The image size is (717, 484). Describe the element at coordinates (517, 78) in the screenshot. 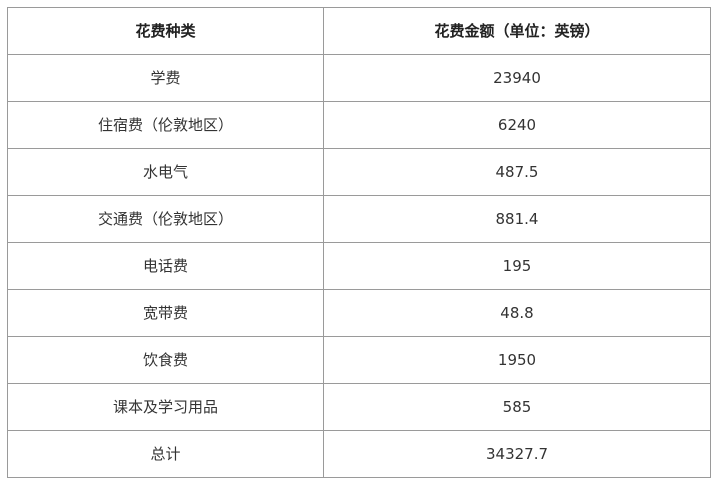

I see `cell-amount: 23940` at that location.